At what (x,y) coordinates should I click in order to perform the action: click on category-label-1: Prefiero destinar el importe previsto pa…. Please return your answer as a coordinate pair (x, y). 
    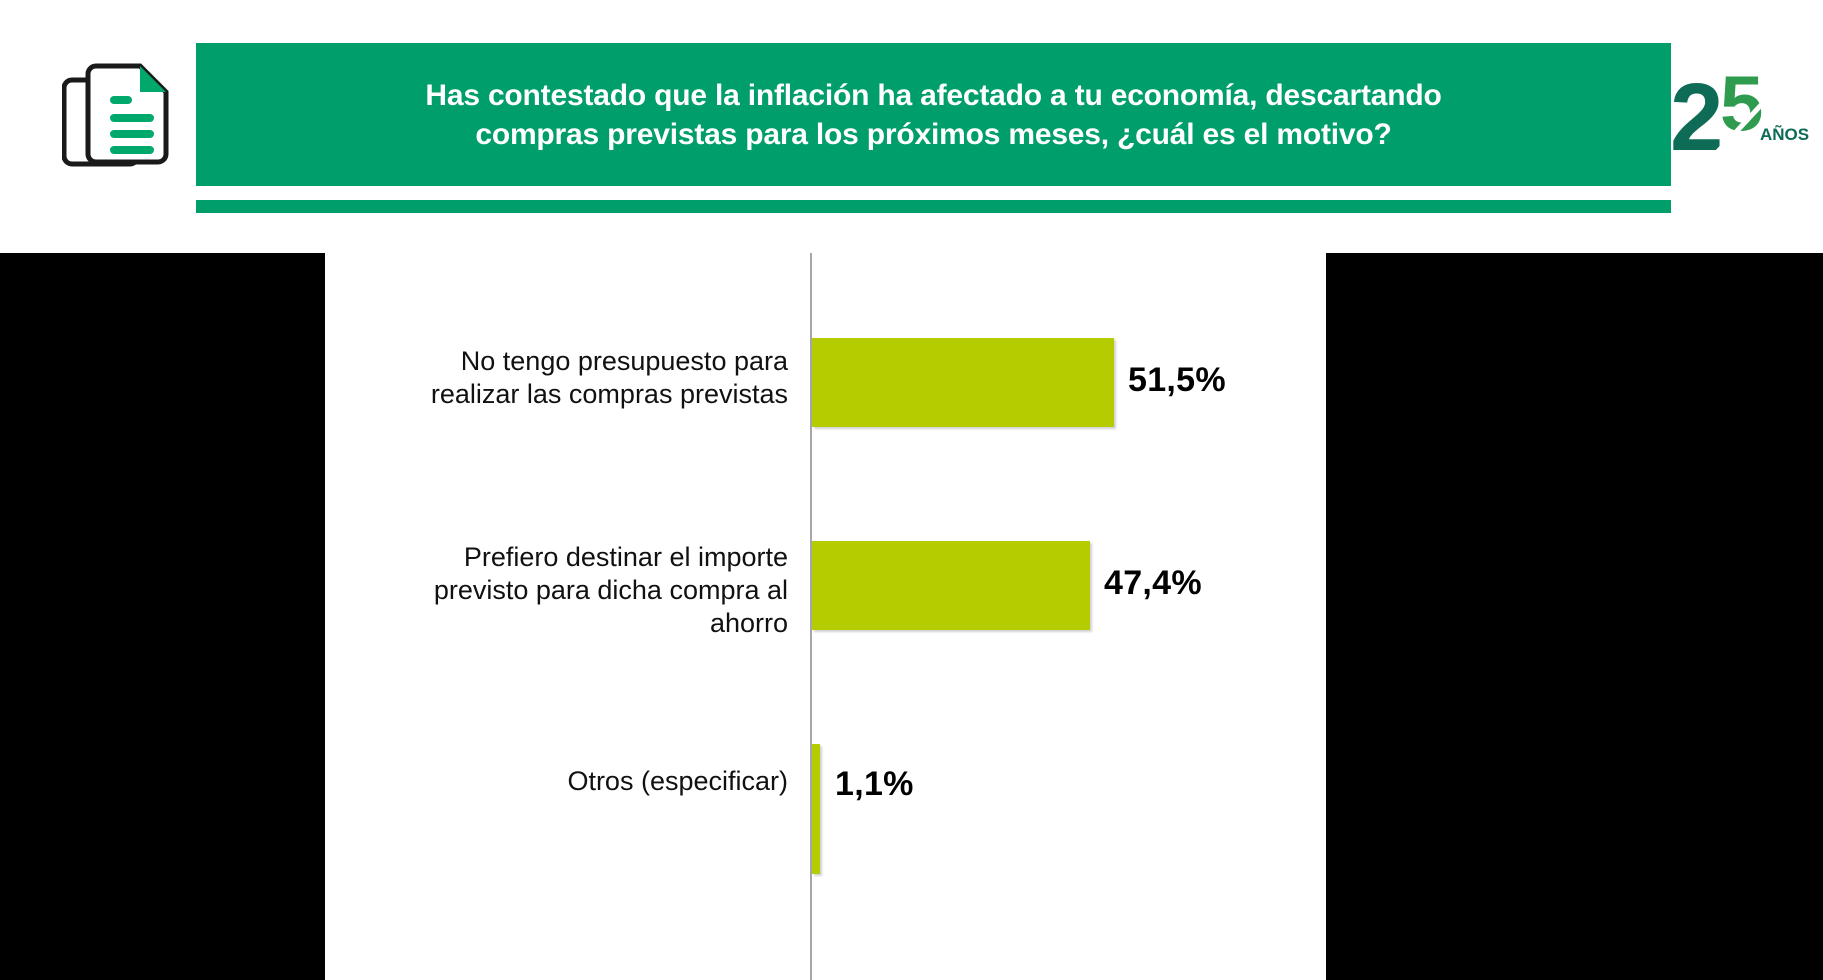
    Looking at the image, I should click on (567, 590).